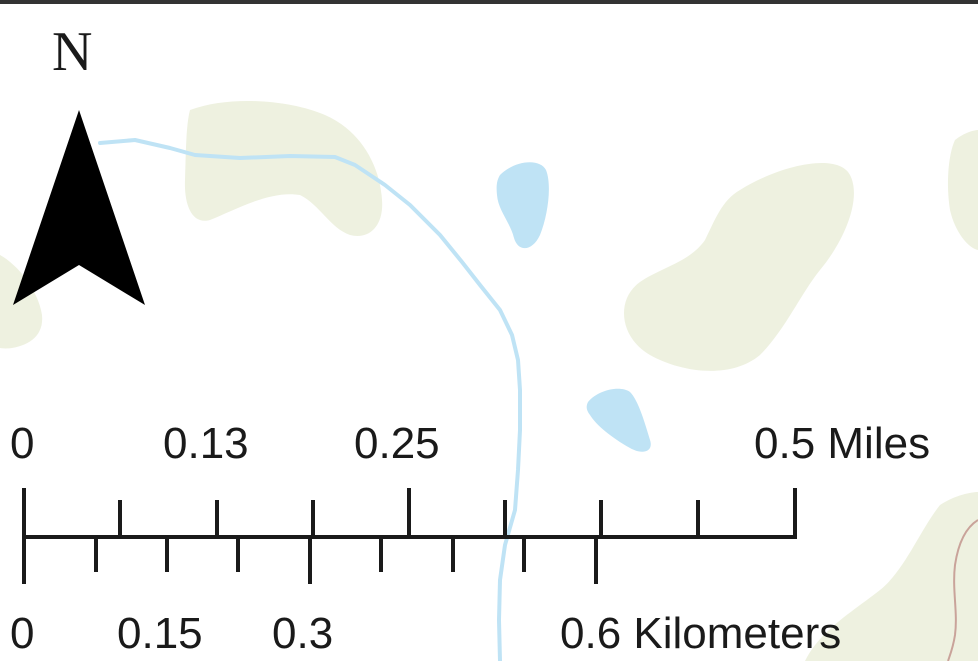 This screenshot has width=978, height=661. Describe the element at coordinates (22, 443) in the screenshot. I see `miles-label-0: 0` at that location.